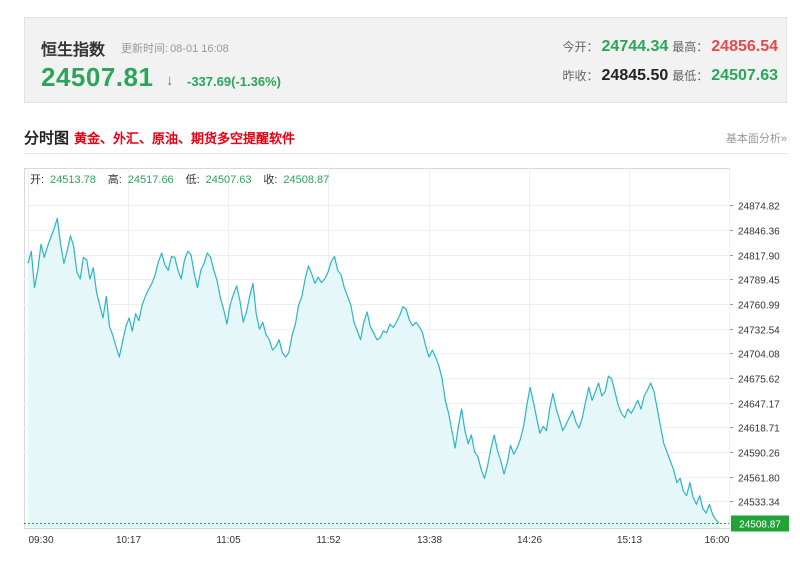 This screenshot has height=573, width=800. I want to click on down-arrow-icon: ↓, so click(170, 80).